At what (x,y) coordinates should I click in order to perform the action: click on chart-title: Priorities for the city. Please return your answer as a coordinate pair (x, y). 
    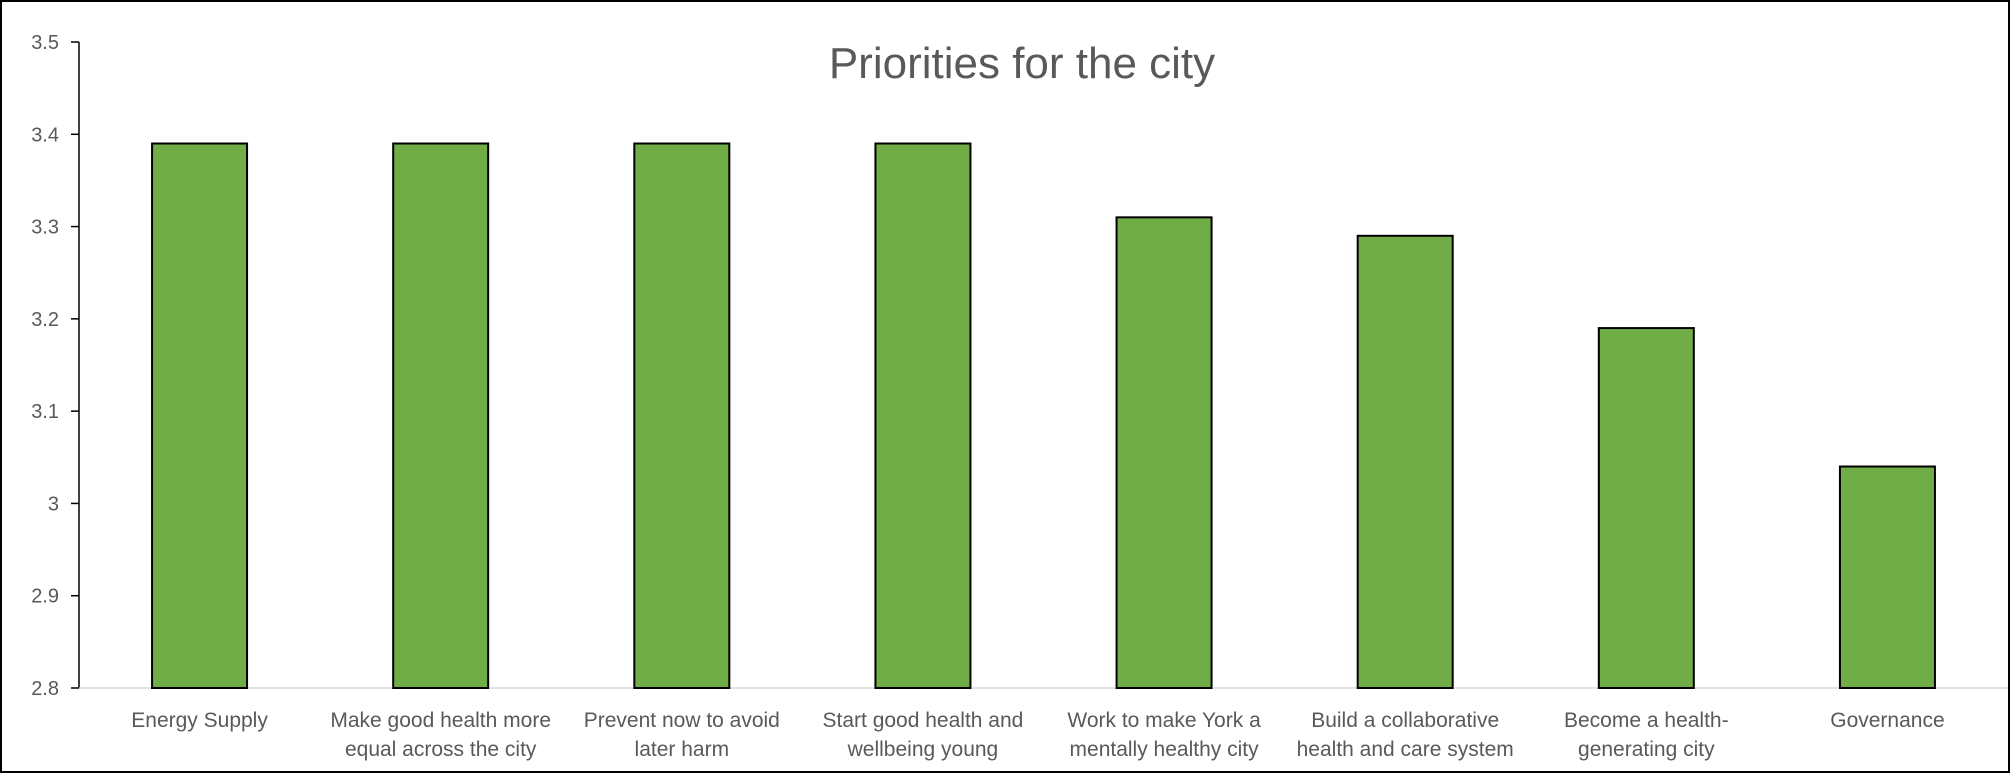
    Looking at the image, I should click on (1022, 63).